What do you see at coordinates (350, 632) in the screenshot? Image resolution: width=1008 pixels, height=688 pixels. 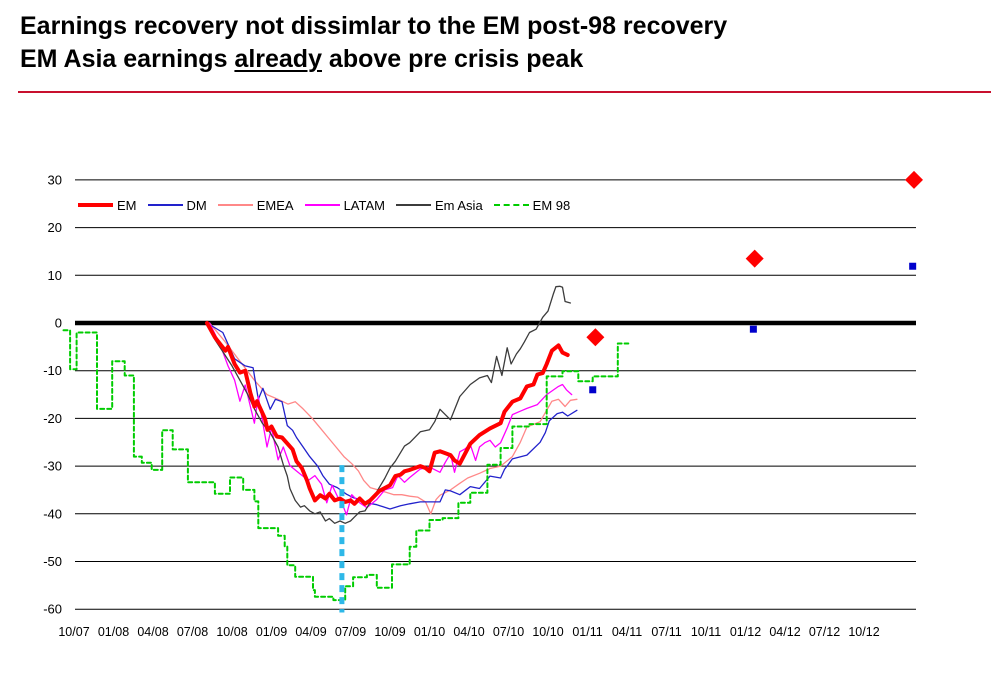 I see `x-axis-tick-label: 07/09` at bounding box center [350, 632].